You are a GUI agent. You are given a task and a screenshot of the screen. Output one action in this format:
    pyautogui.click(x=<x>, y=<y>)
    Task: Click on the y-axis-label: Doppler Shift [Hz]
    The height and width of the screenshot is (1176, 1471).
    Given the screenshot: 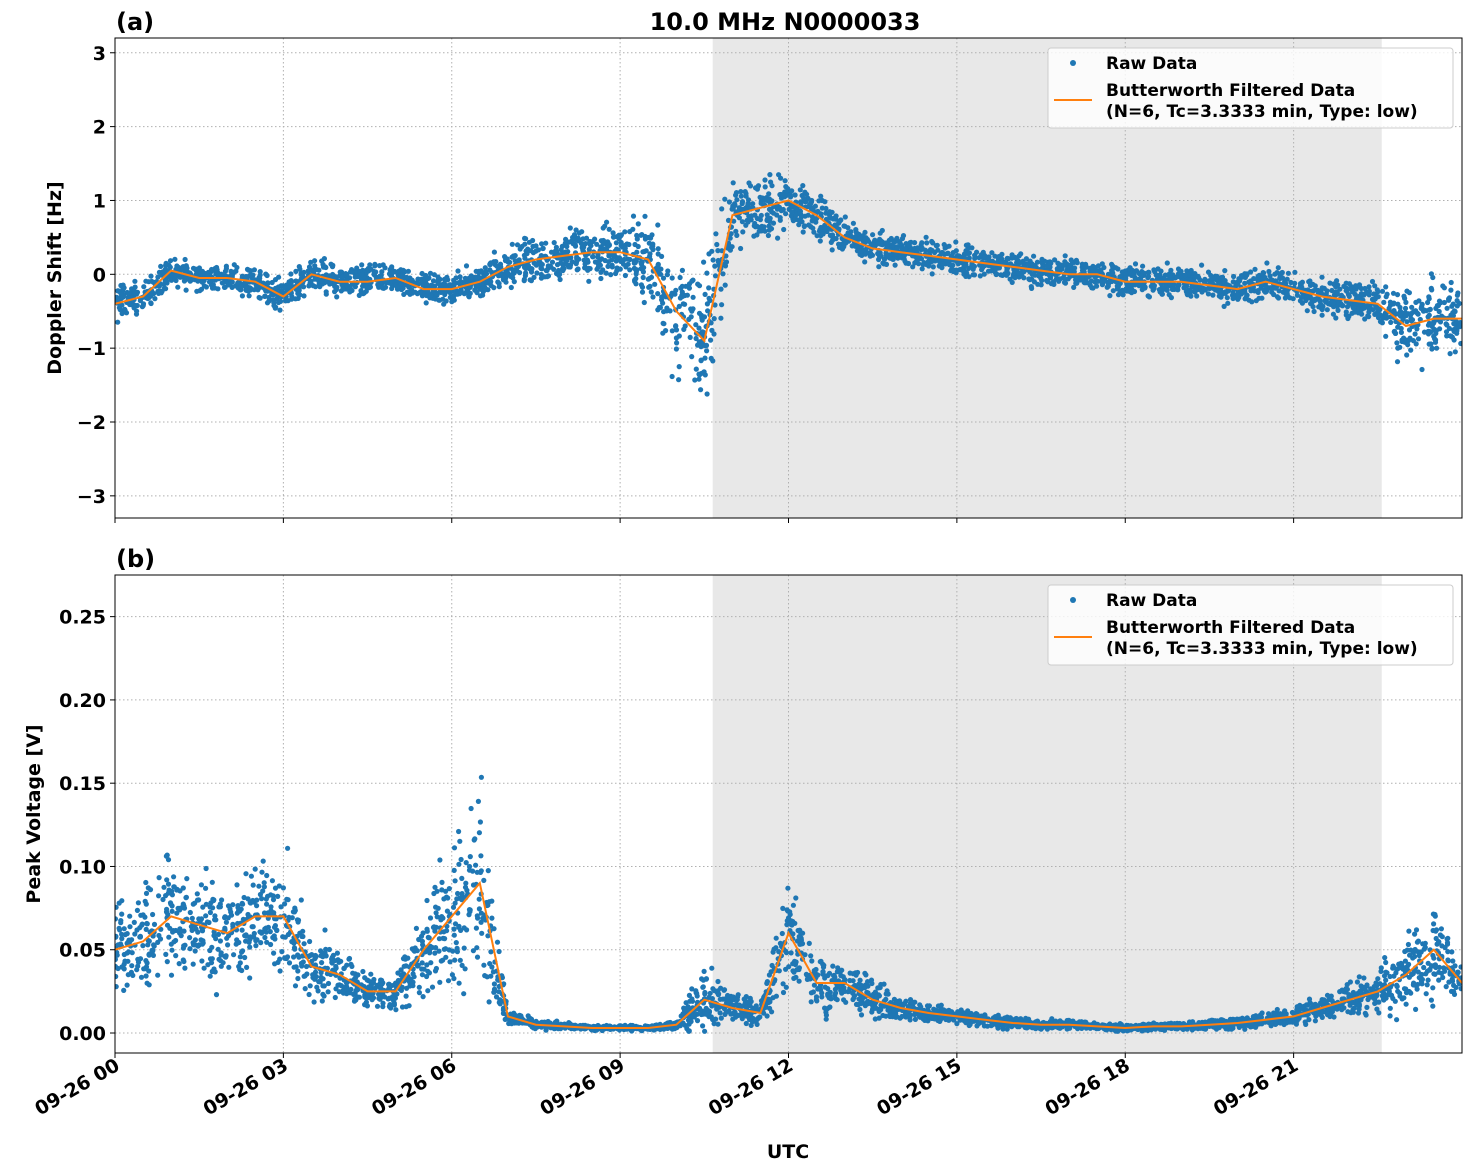 What is the action you would take?
    pyautogui.click(x=55, y=277)
    